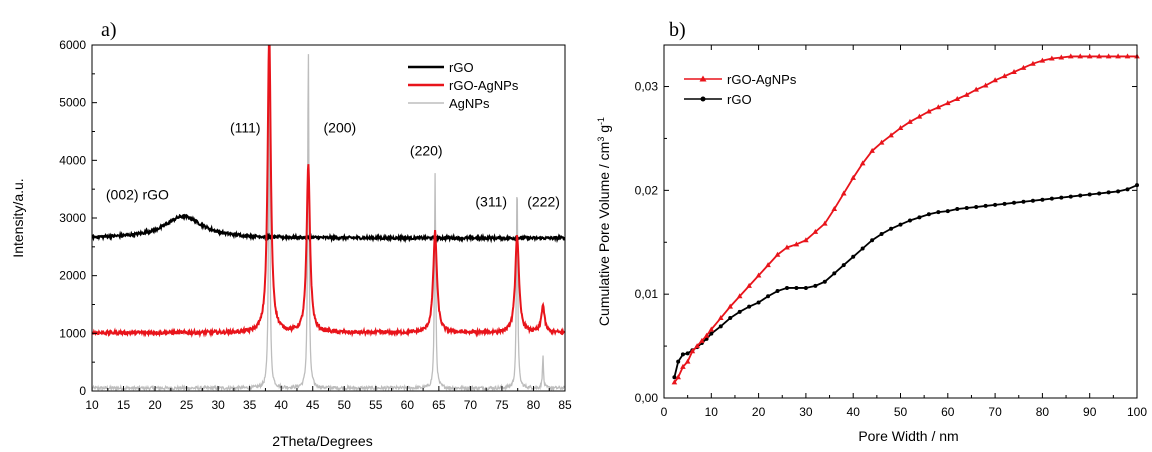 The height and width of the screenshot is (452, 1152). Describe the element at coordinates (313, 405) in the screenshot. I see `x-tick-label: 45` at that location.